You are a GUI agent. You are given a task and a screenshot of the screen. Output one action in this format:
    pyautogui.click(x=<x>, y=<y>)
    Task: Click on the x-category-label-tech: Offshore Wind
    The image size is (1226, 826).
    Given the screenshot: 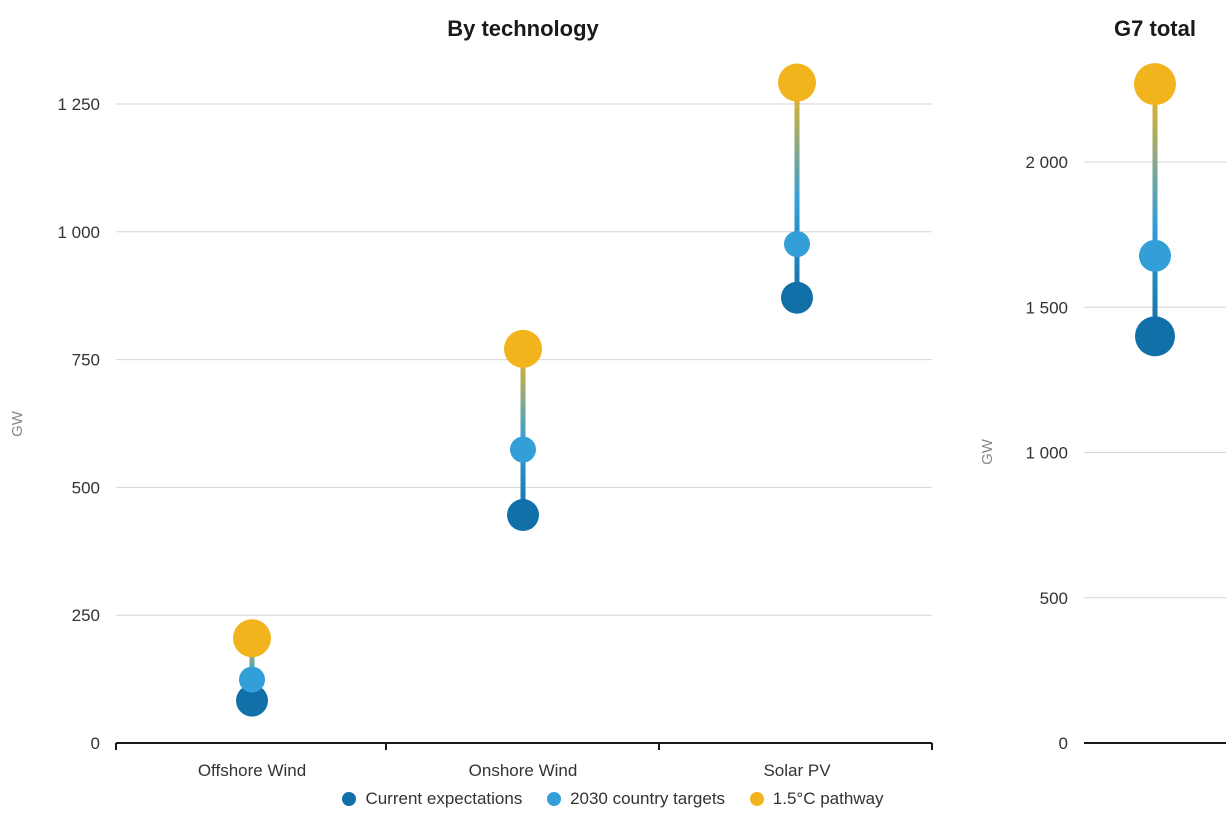 What is the action you would take?
    pyautogui.click(x=252, y=770)
    